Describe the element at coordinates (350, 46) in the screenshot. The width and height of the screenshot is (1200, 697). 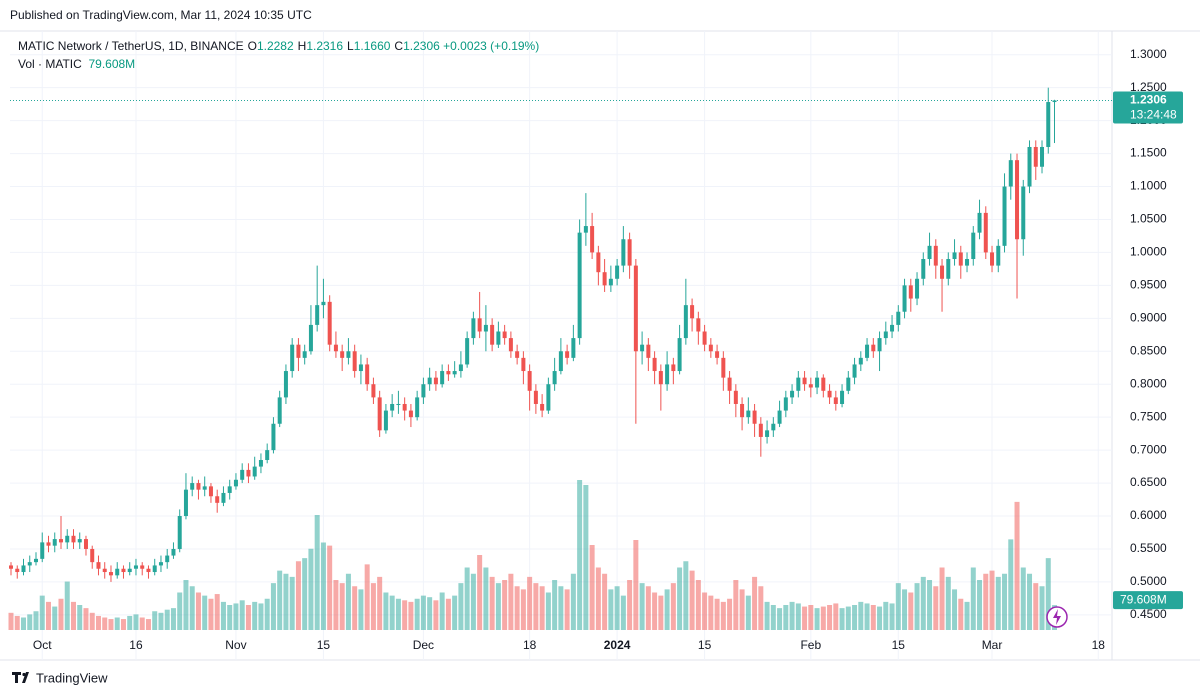
I see `field-key: L` at that location.